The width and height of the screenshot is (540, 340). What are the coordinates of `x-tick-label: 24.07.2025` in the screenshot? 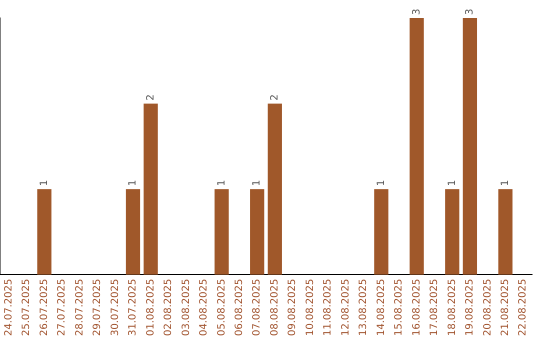 It's located at (8, 307).